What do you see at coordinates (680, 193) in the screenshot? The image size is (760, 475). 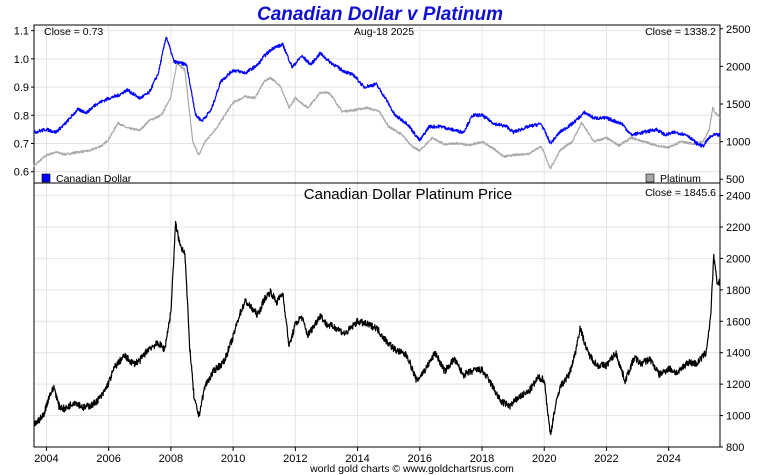 I see `bottom-close-label: Close = 1845.6` at bounding box center [680, 193].